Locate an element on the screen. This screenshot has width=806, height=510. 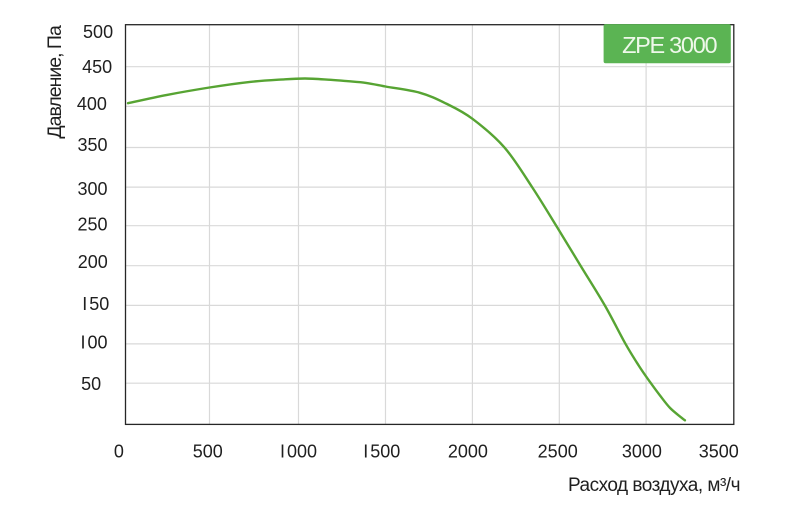
svg-text: 50 is located at coordinates (91, 384).